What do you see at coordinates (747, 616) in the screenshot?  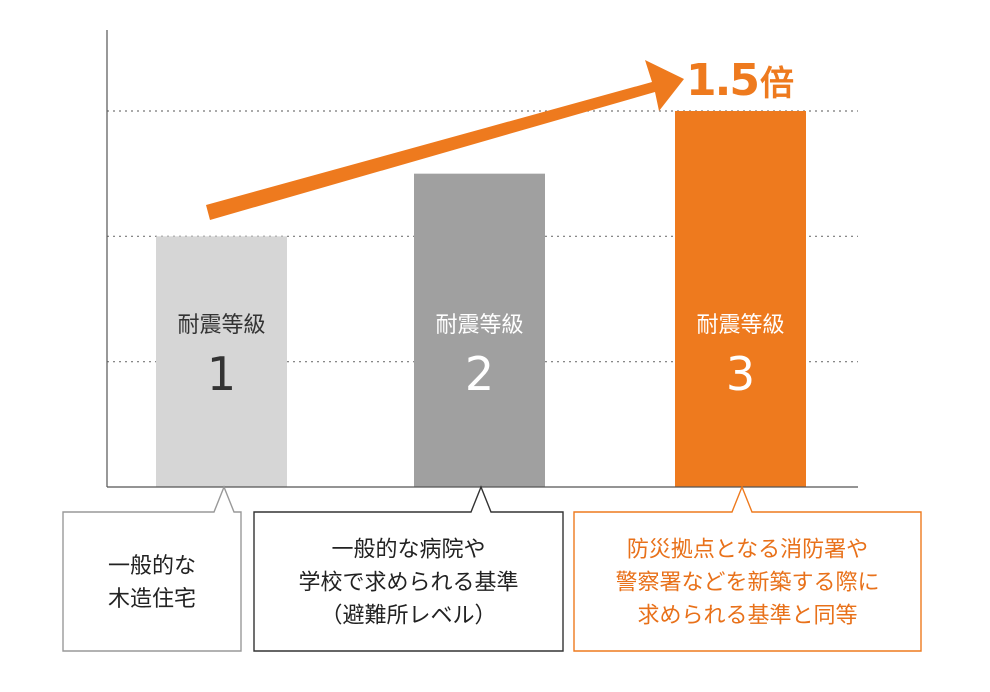 I see `callout-3-line-3: 求められる基準と同等` at bounding box center [747, 616].